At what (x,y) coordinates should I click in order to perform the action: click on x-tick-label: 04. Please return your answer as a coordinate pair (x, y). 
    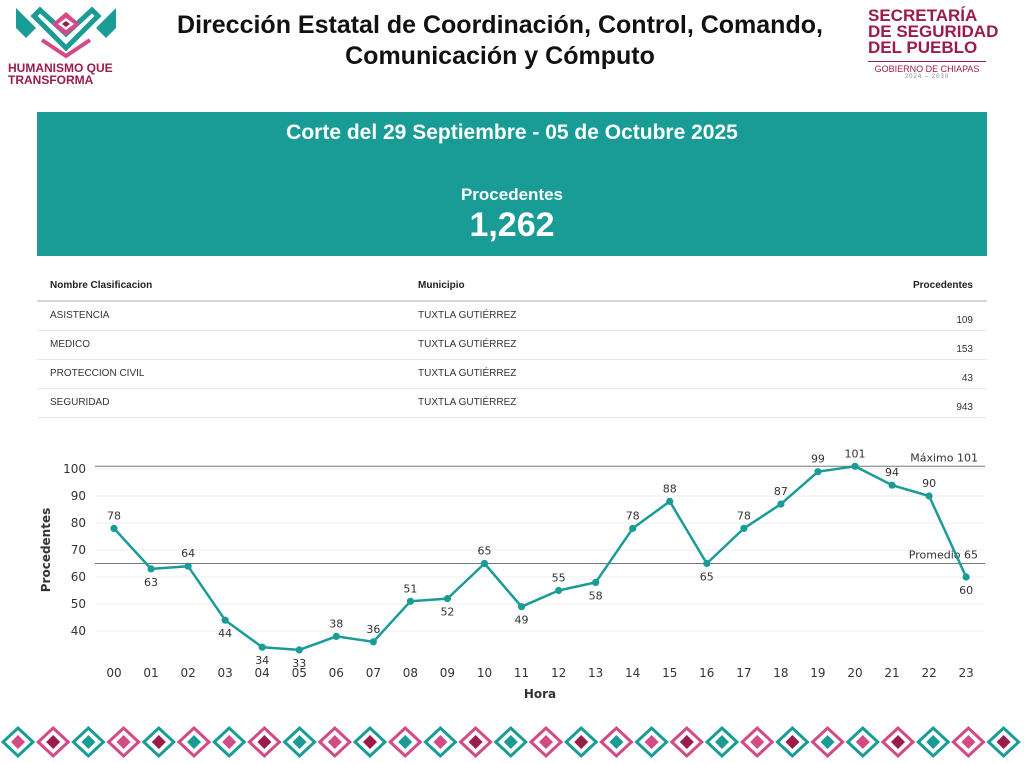
    Looking at the image, I should click on (262, 673).